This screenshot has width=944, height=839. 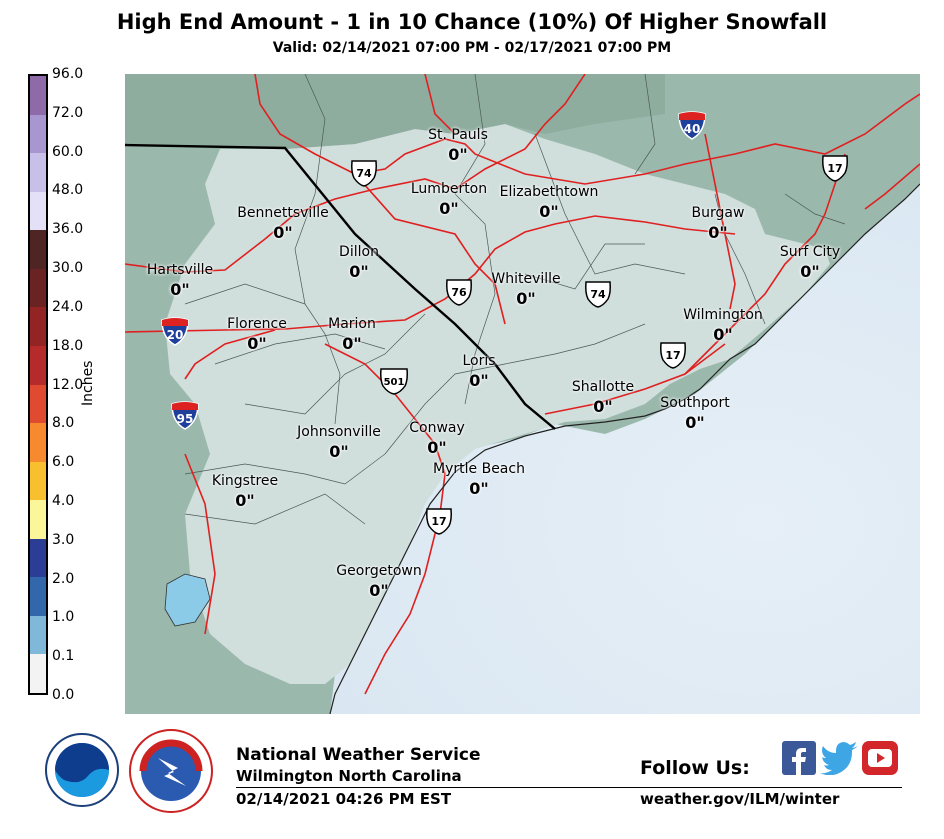 What do you see at coordinates (180, 280) in the screenshot?
I see `city-label: Hartsville 0"` at bounding box center [180, 280].